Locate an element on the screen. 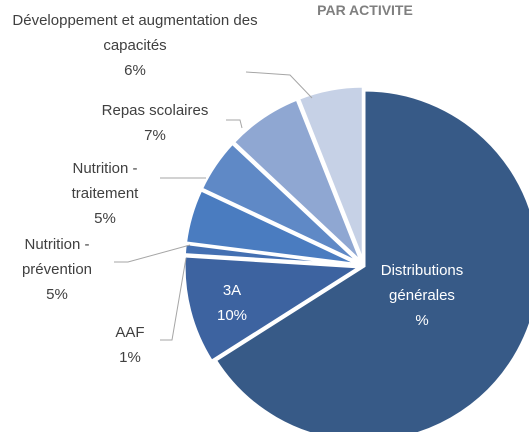  slice-category-label: Distributions générales is located at coordinates (422, 283).